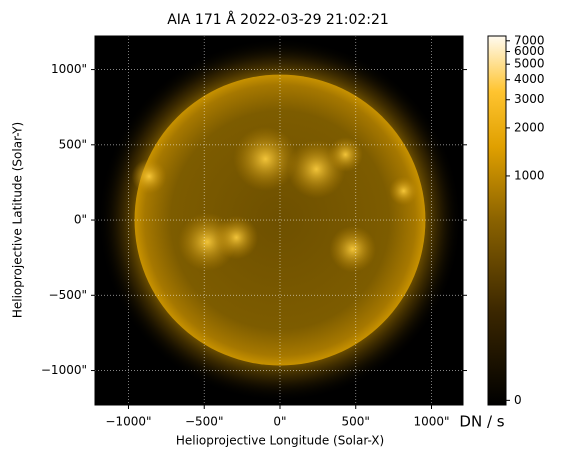 The image size is (561, 464). Describe the element at coordinates (64, 370) in the screenshot. I see `y-tick-label: −1000"` at that location.